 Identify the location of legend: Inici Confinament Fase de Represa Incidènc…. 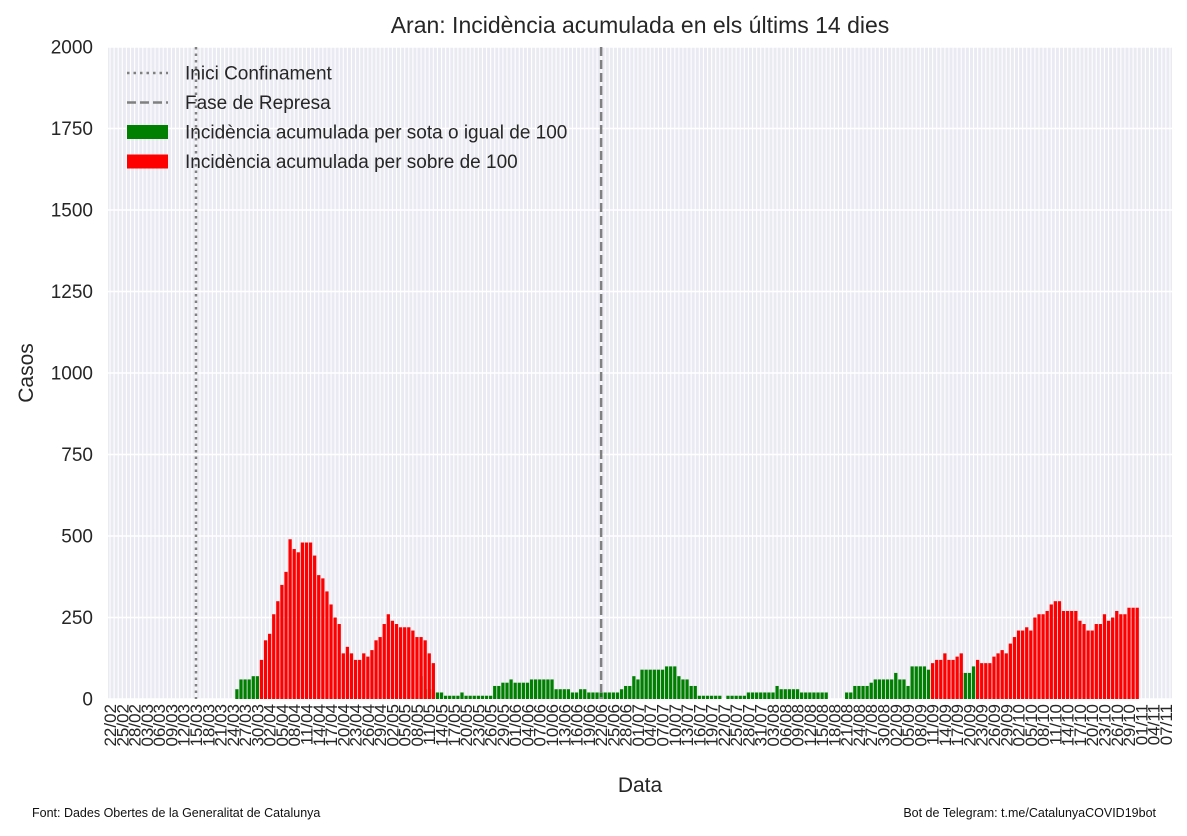
(347, 118).